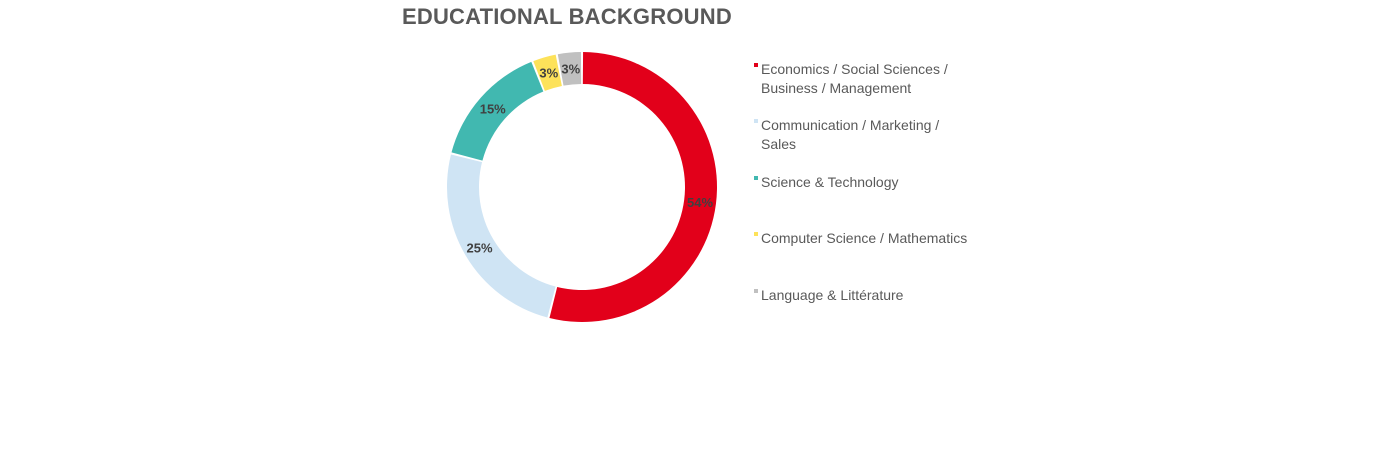  I want to click on legend-item-language: Language & Littérature, so click(865, 295).